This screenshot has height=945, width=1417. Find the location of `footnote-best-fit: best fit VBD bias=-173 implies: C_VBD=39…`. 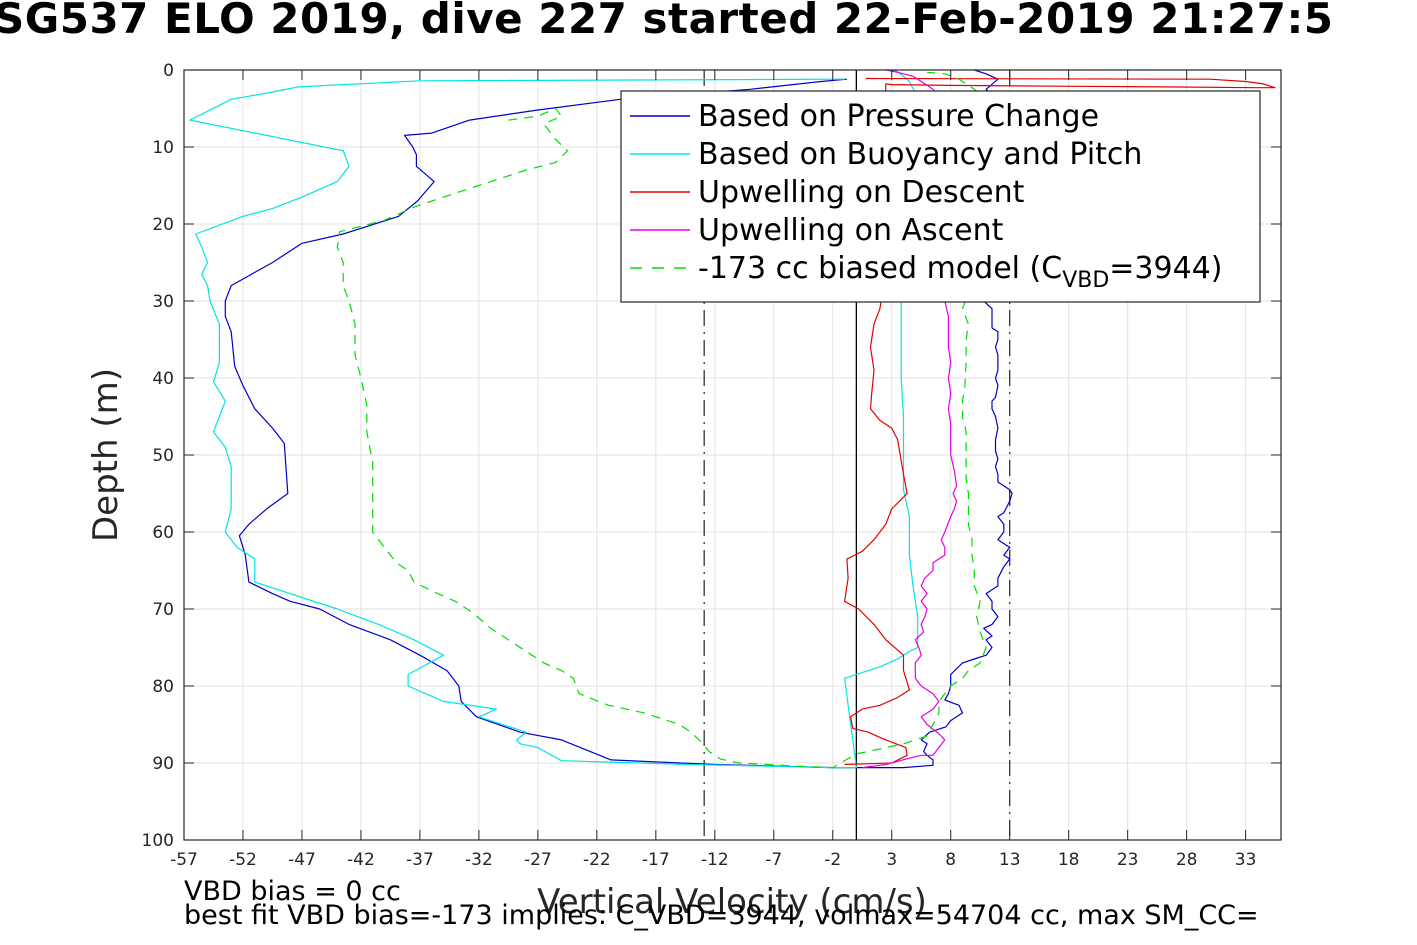

footnote-best-fit: best fit VBD bias=-173 implies: C_VBD=39… is located at coordinates (721, 915).